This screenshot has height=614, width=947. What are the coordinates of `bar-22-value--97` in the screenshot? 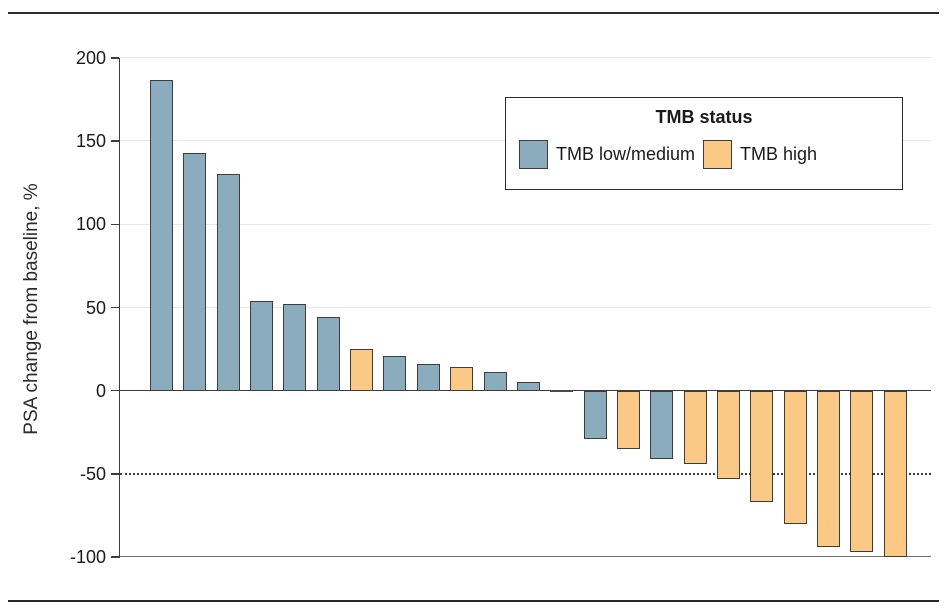 It's located at (862, 471).